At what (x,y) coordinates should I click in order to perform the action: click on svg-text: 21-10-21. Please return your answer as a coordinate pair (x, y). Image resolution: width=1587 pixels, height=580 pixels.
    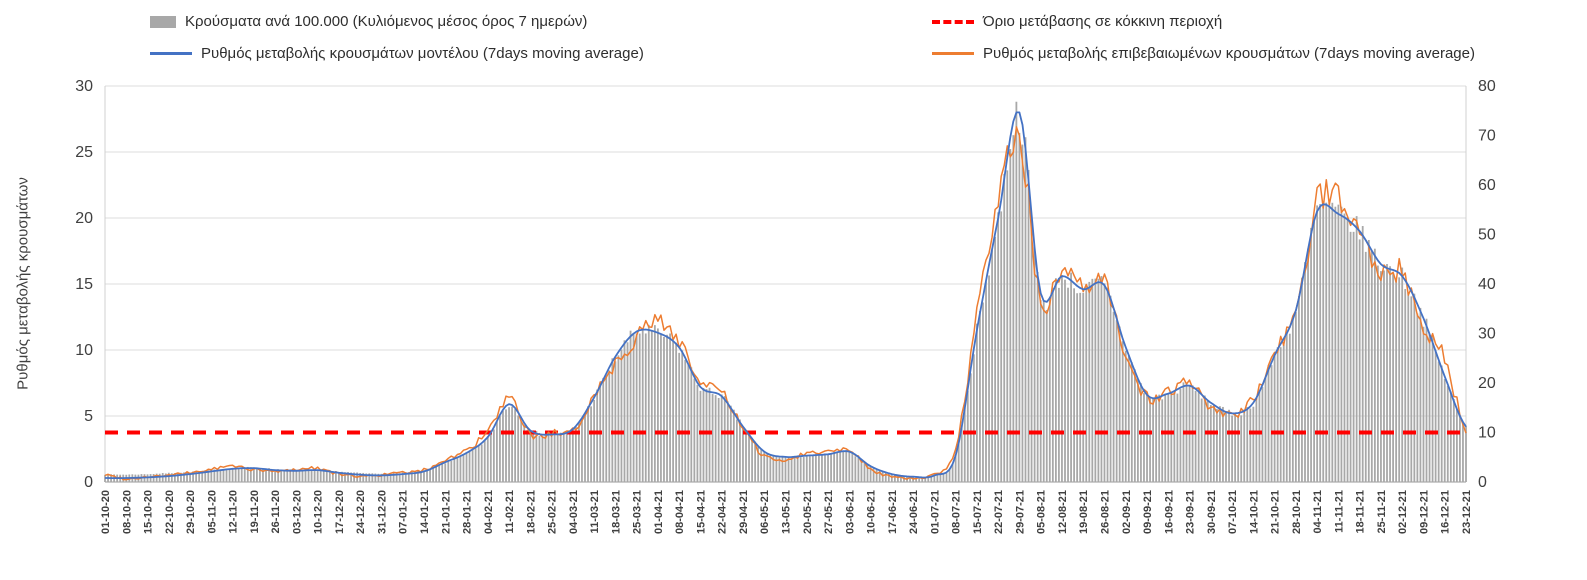
    Looking at the image, I should click on (1276, 512).